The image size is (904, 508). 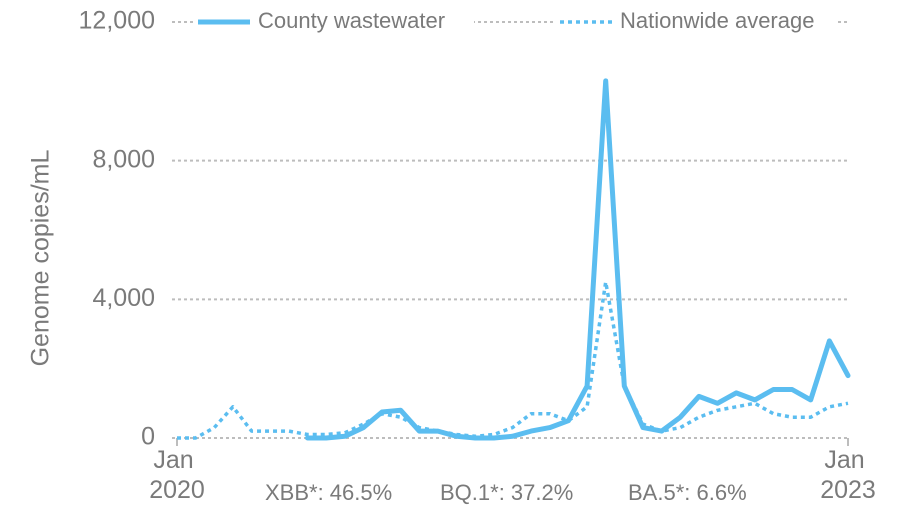 What do you see at coordinates (123, 298) in the screenshot?
I see `y-tick-label: 4,000` at bounding box center [123, 298].